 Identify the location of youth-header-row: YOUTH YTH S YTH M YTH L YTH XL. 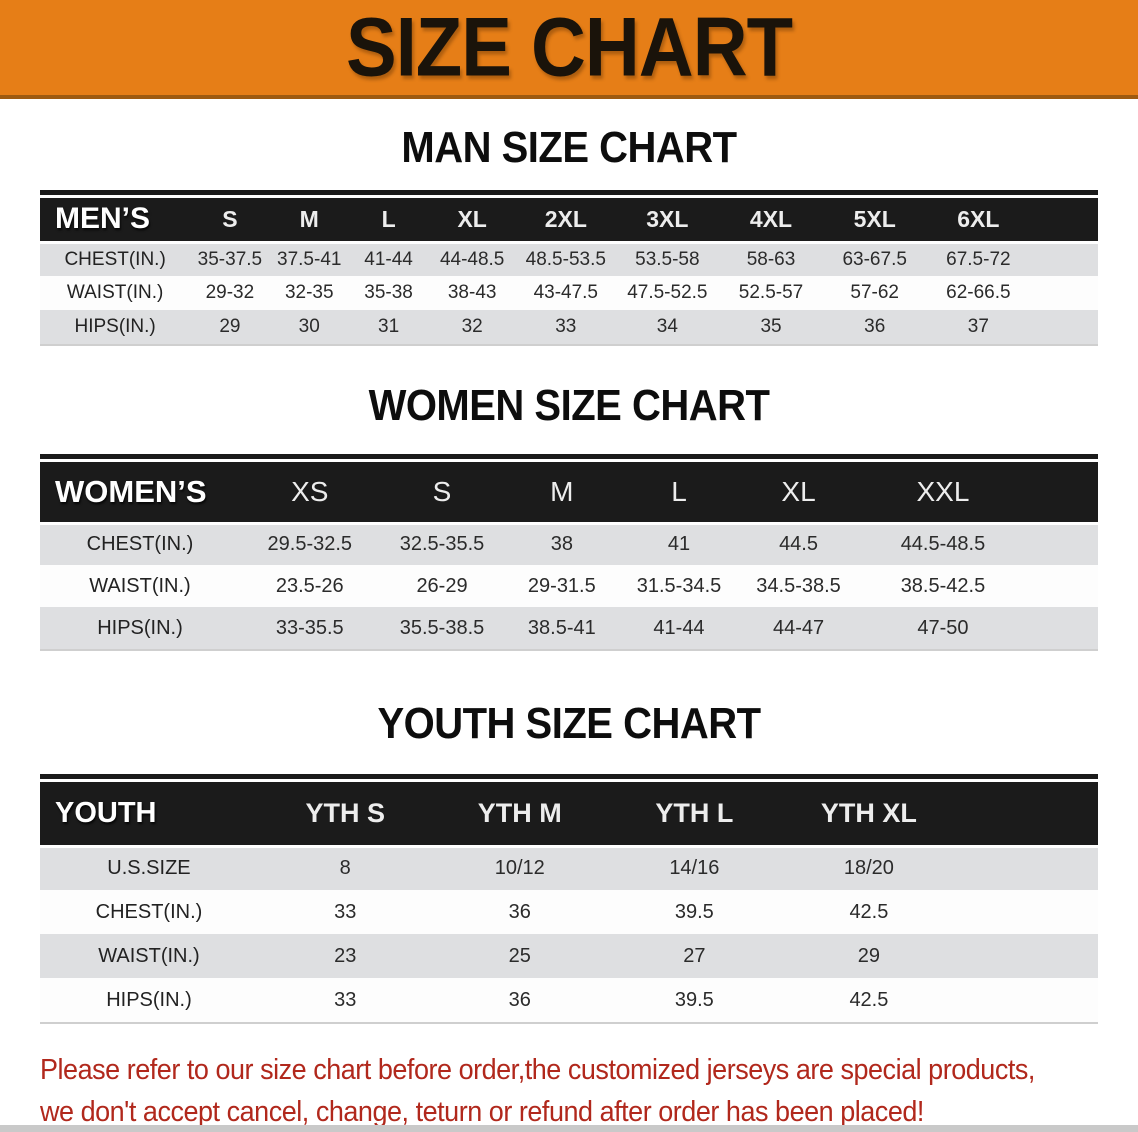
(569, 814).